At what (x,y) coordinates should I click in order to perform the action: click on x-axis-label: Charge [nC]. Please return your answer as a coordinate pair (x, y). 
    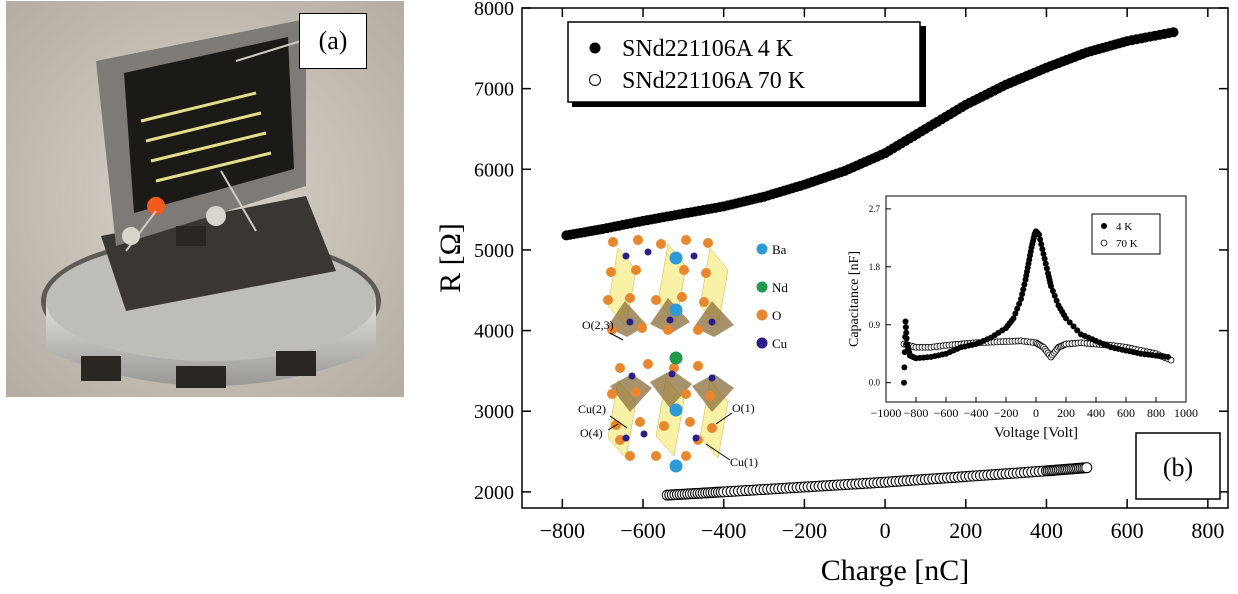
    Looking at the image, I should click on (895, 570).